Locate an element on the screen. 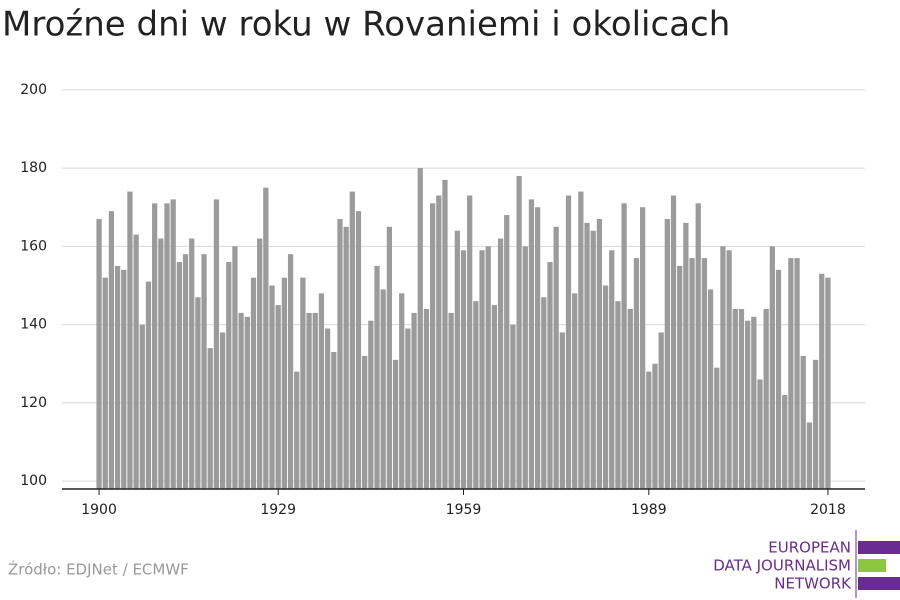  logo-text: NETWORK is located at coordinates (813, 584).